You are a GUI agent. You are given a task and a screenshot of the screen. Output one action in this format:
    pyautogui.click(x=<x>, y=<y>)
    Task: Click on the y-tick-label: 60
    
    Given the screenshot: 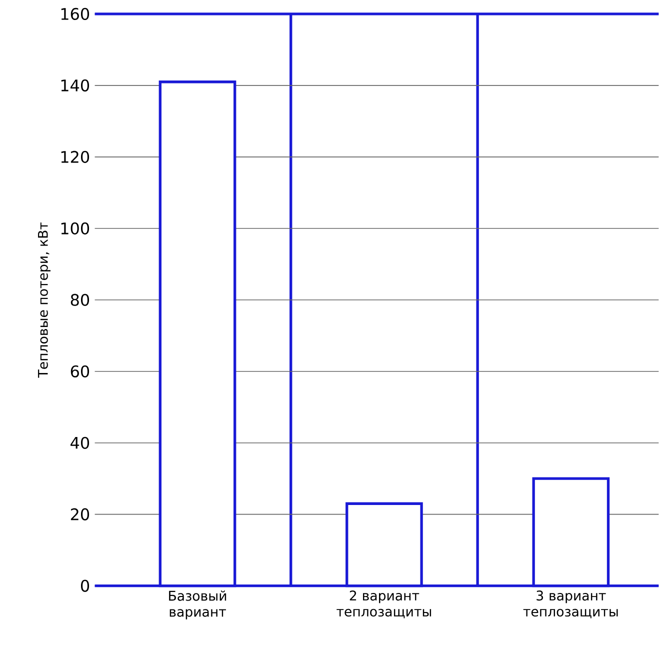 What is the action you would take?
    pyautogui.click(x=80, y=371)
    